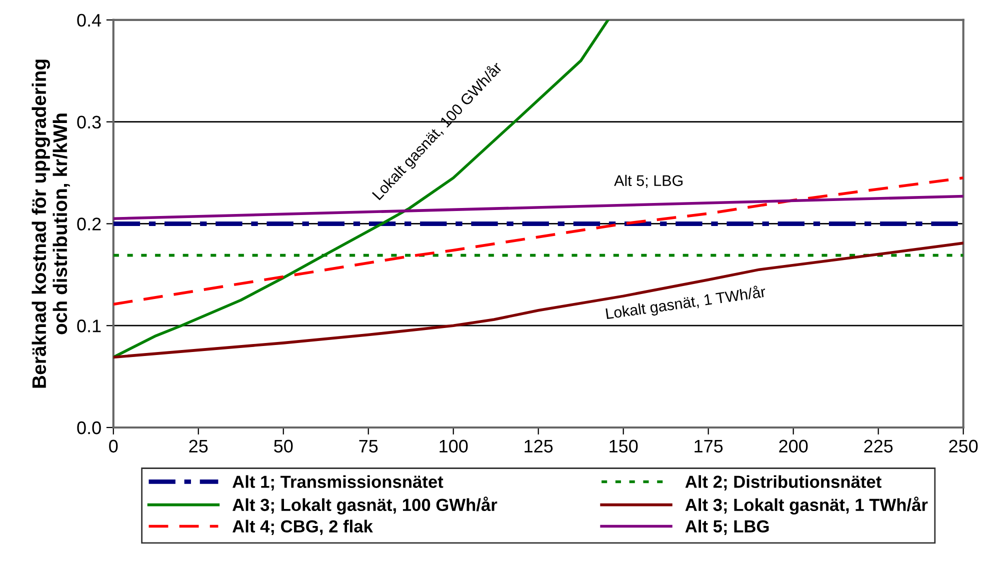  Describe the element at coordinates (685, 303) in the screenshot. I see `annotation: Lokalt gasnät, 1 TWh/år` at that location.